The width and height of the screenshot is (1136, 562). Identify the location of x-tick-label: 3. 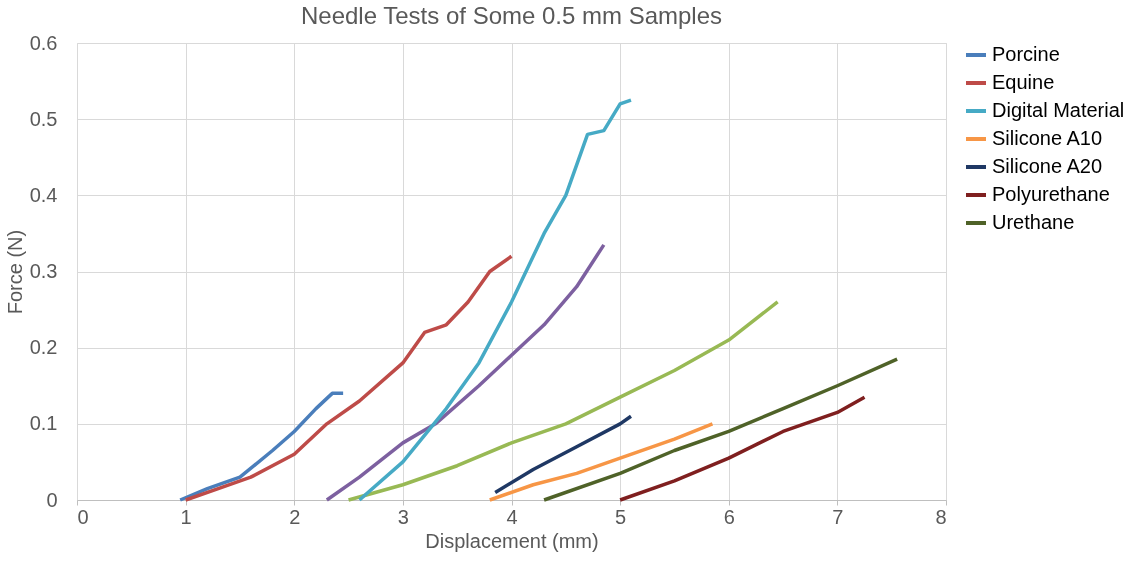
(403, 516).